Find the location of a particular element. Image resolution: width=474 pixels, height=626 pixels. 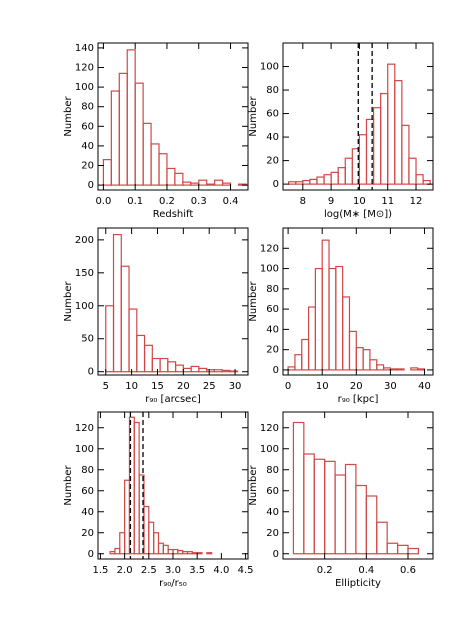

x-tick-label: 0.4 is located at coordinates (366, 570).